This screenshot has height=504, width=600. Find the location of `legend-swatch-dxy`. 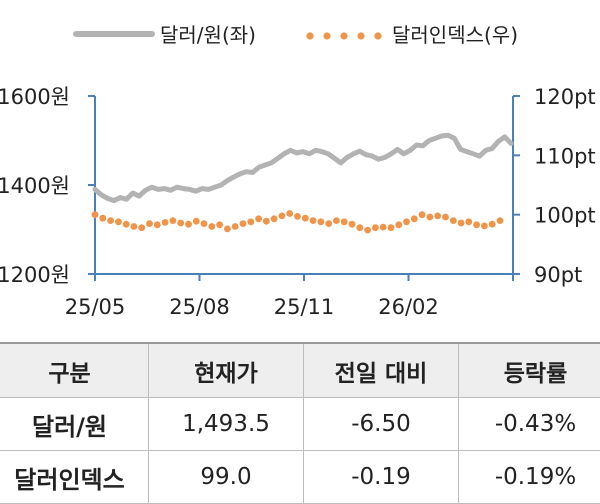

legend-swatch-dxy is located at coordinates (344, 36).